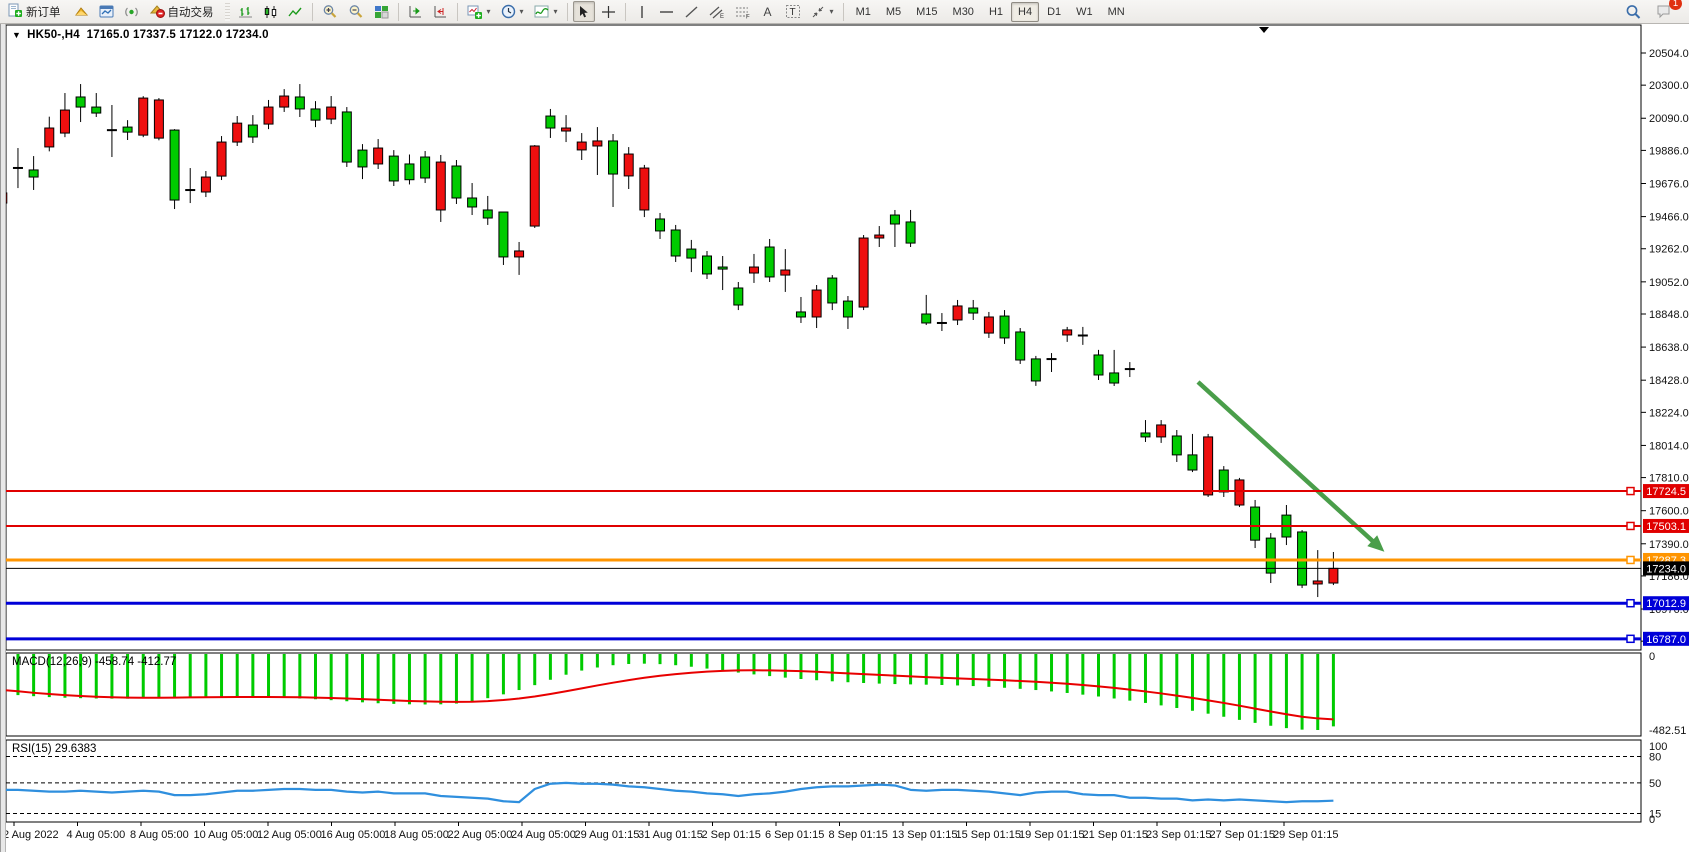 The height and width of the screenshot is (852, 1689). Describe the element at coordinates (36, 11) in the screenshot. I see `new-order-button: 新订单` at that location.